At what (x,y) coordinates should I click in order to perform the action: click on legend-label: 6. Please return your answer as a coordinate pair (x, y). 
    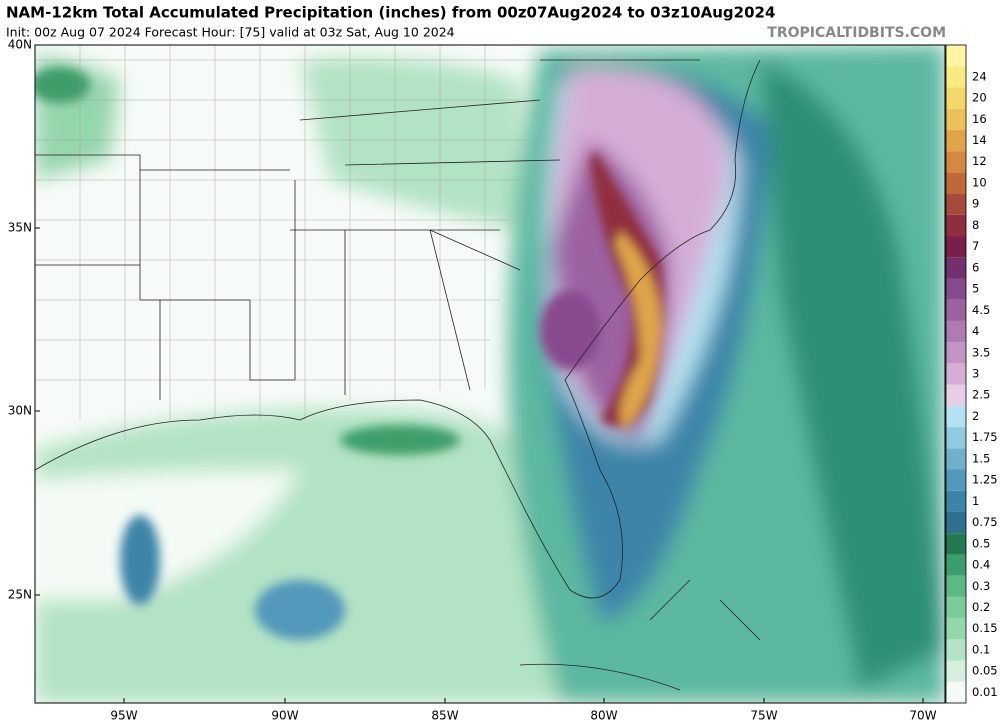
    Looking at the image, I should click on (975, 267).